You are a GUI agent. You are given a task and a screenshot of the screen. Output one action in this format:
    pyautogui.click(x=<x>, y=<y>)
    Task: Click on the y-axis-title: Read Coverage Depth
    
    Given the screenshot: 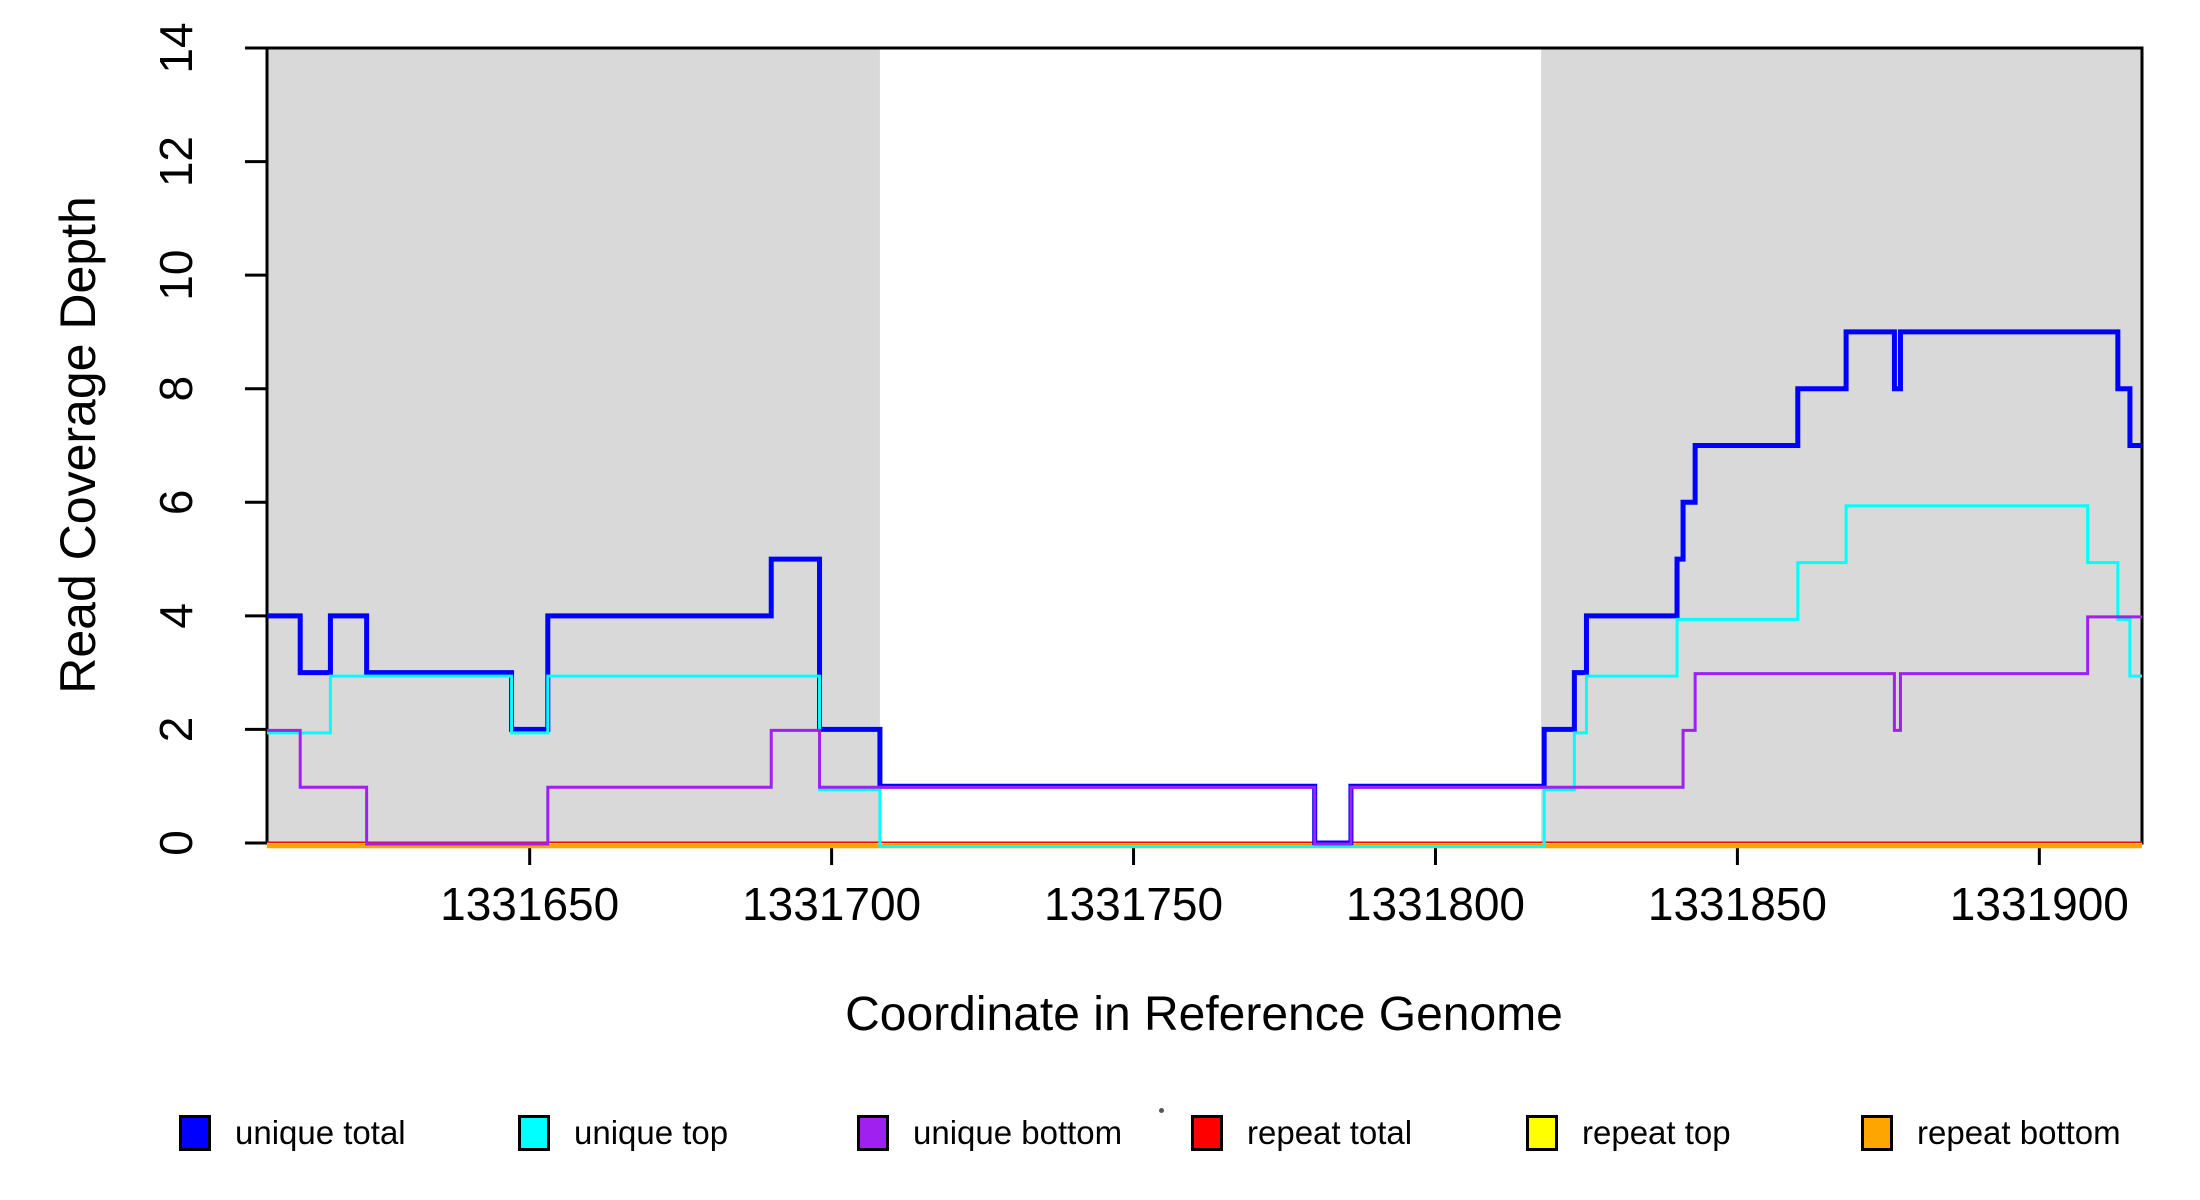 What is the action you would take?
    pyautogui.click(x=78, y=445)
    